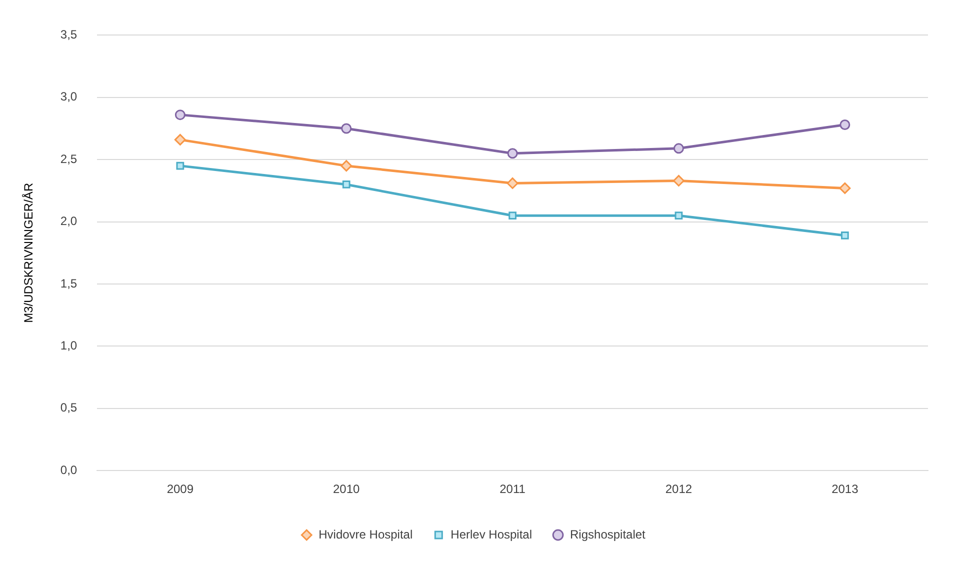 The image size is (957, 565). I want to click on legend-label: Rigshospitalet, so click(608, 534).